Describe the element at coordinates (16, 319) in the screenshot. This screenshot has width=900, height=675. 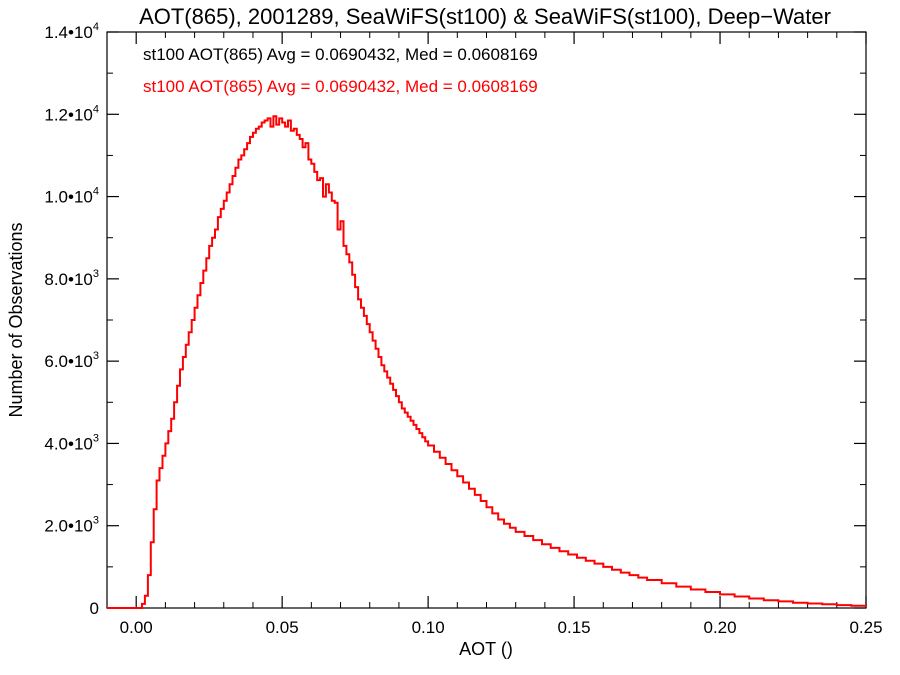
I see `y-axis-label: Number of Observations` at that location.